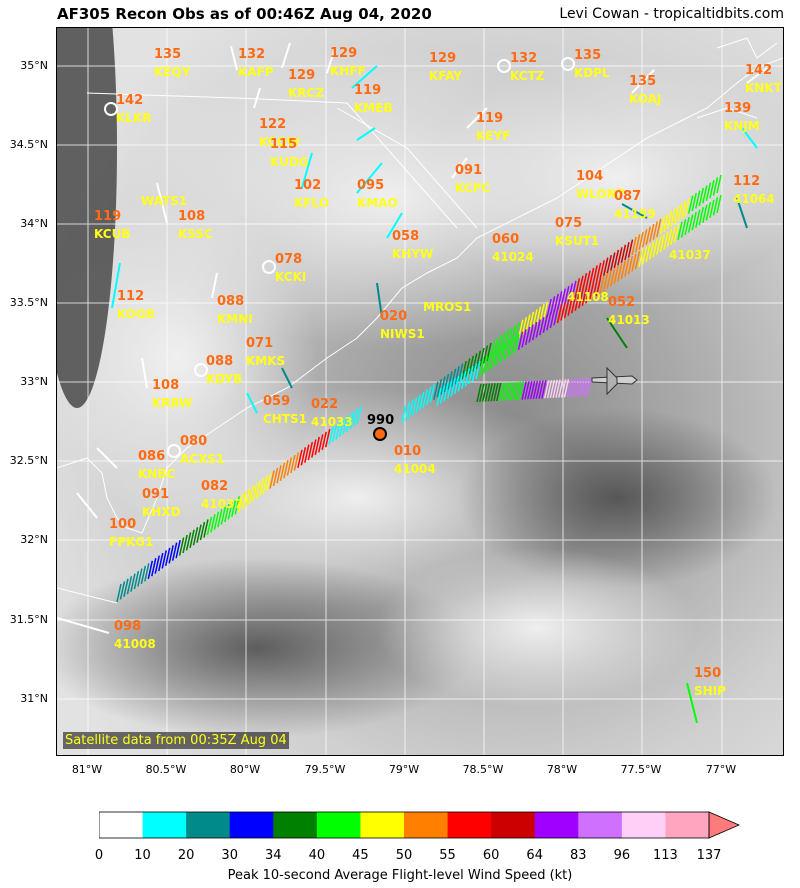 This screenshot has height=888, width=800. Describe the element at coordinates (645, 99) in the screenshot. I see `station-id-label: KOAJ` at that location.